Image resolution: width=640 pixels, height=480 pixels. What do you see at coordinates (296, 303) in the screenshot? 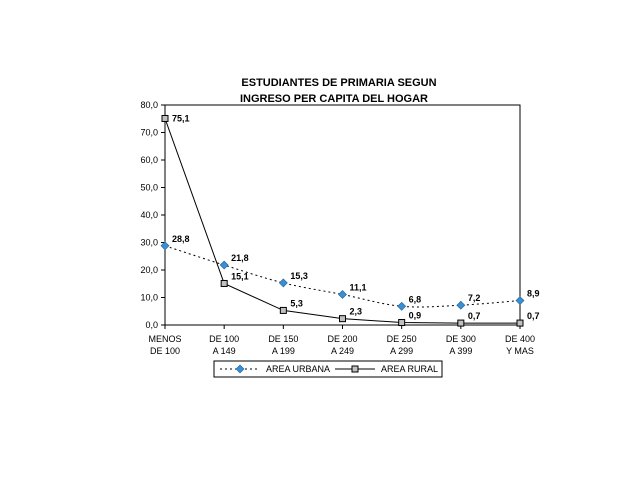
I see `data-label: 5,3` at bounding box center [296, 303].